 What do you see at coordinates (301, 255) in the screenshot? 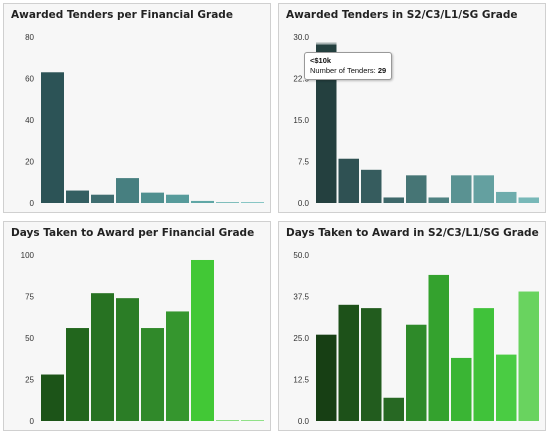
I see `y-tick-label: 50.0` at bounding box center [301, 255].